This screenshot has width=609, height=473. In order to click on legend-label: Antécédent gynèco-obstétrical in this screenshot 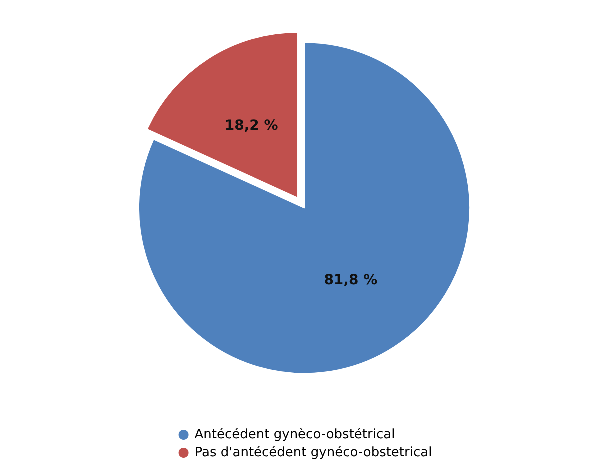, I will do `click(295, 435)`.